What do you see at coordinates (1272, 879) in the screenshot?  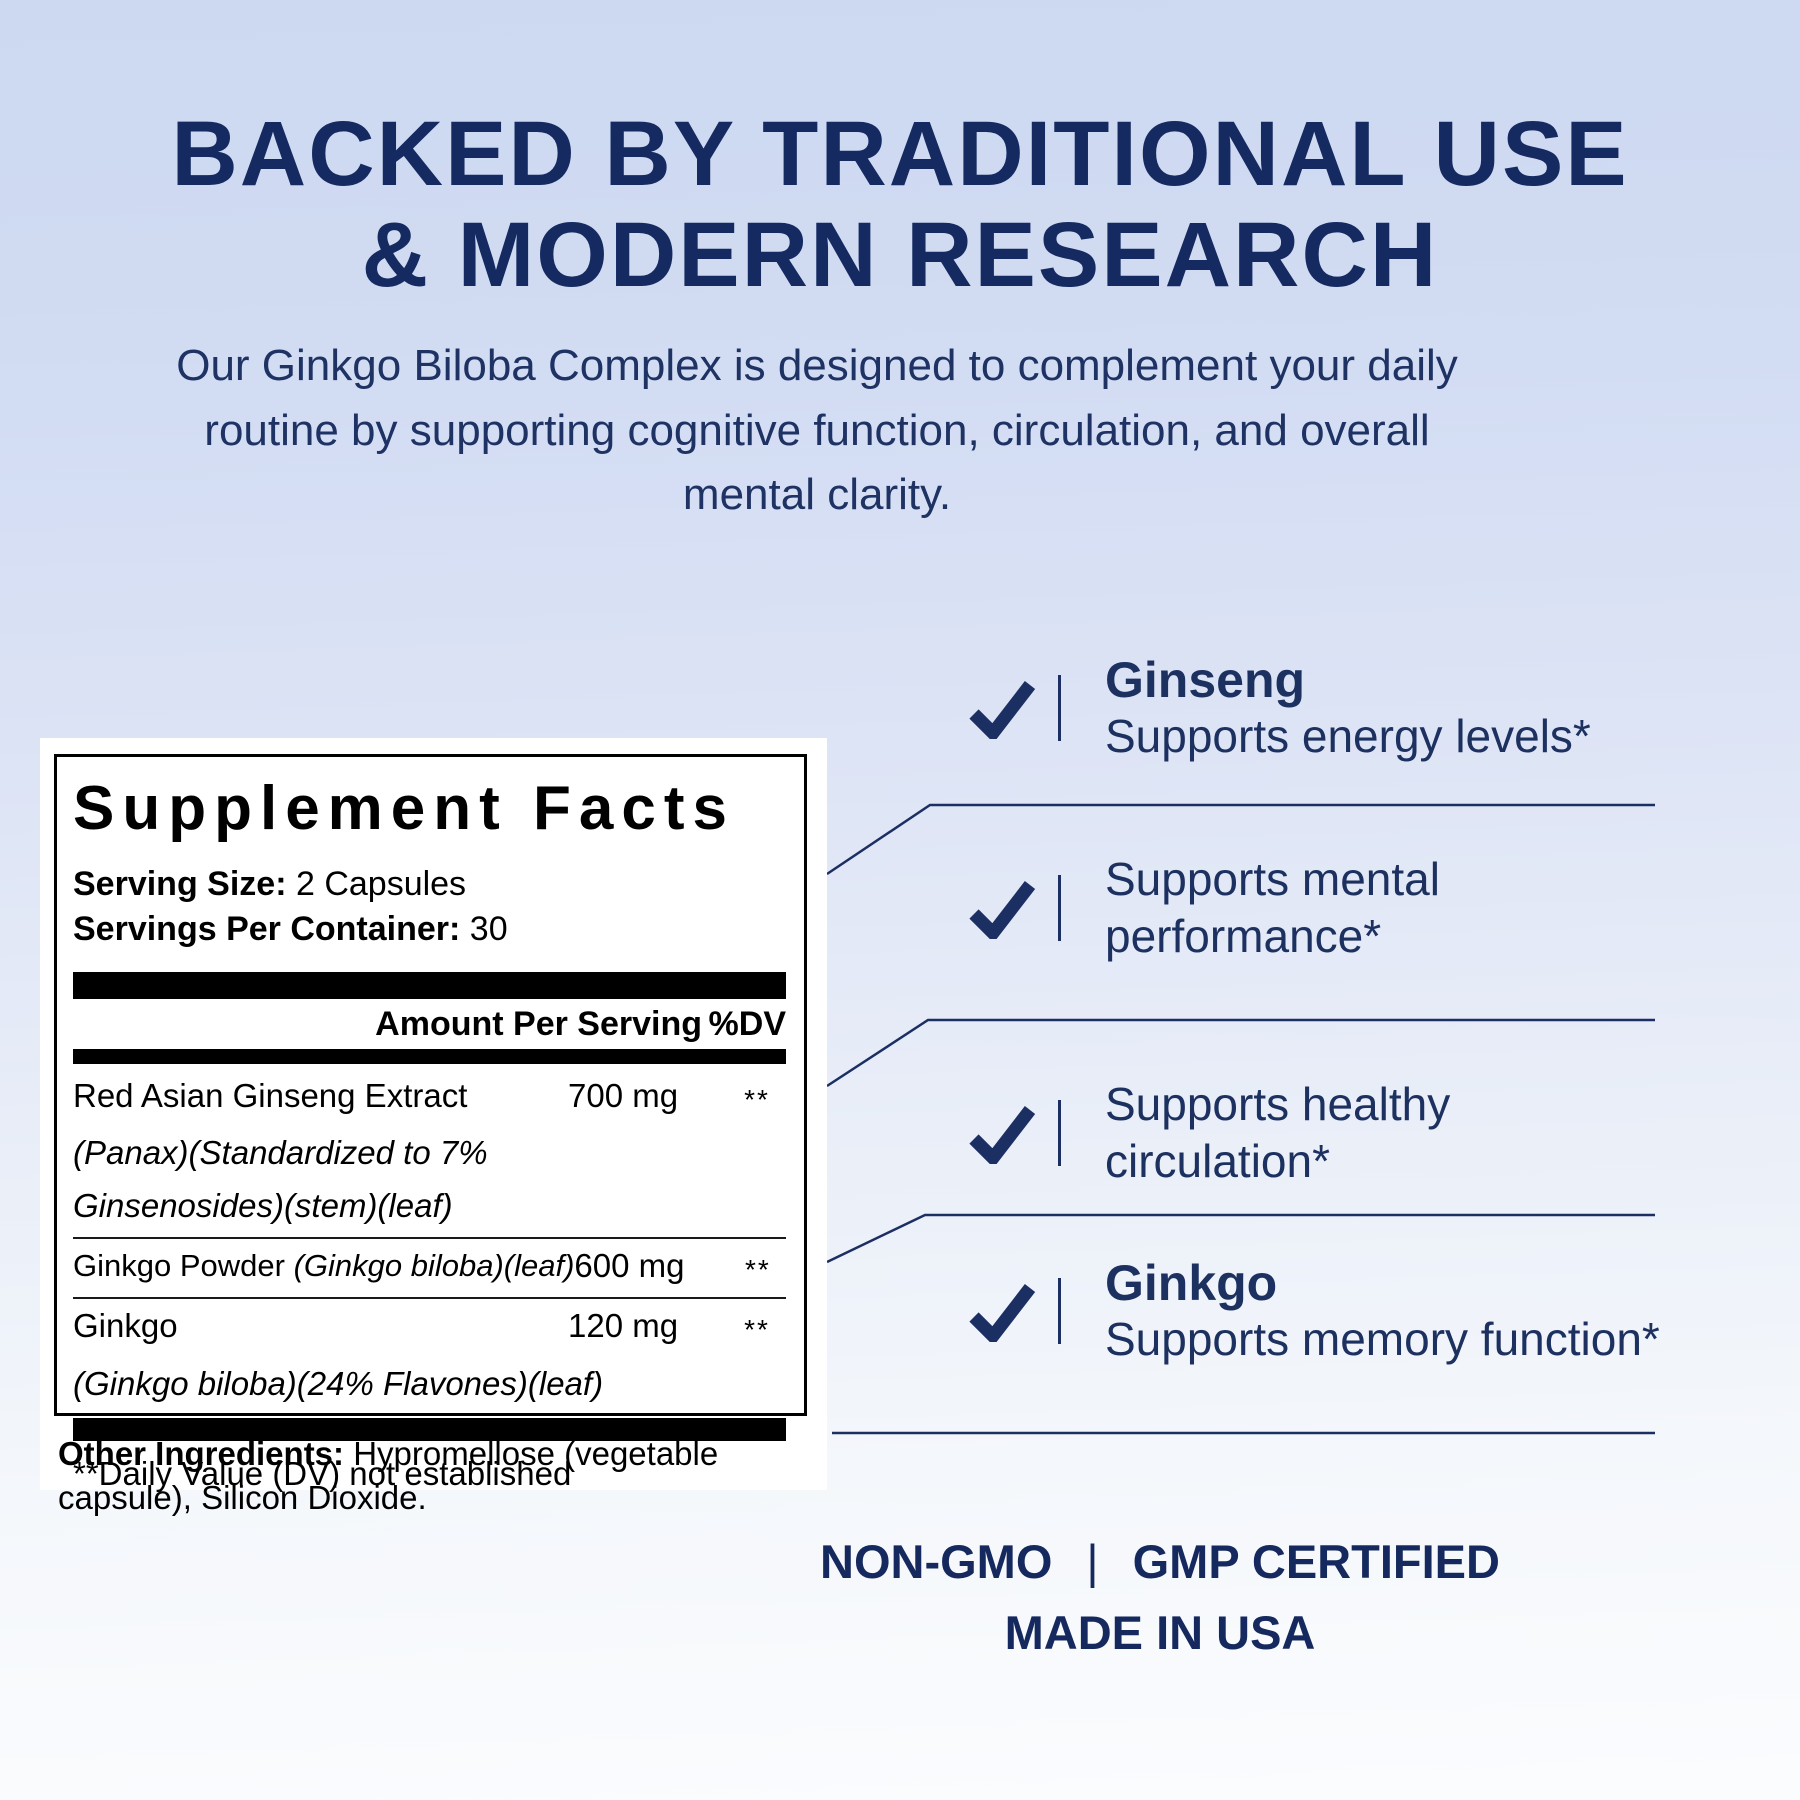 I see `benefit-text: Supports mental` at bounding box center [1272, 879].